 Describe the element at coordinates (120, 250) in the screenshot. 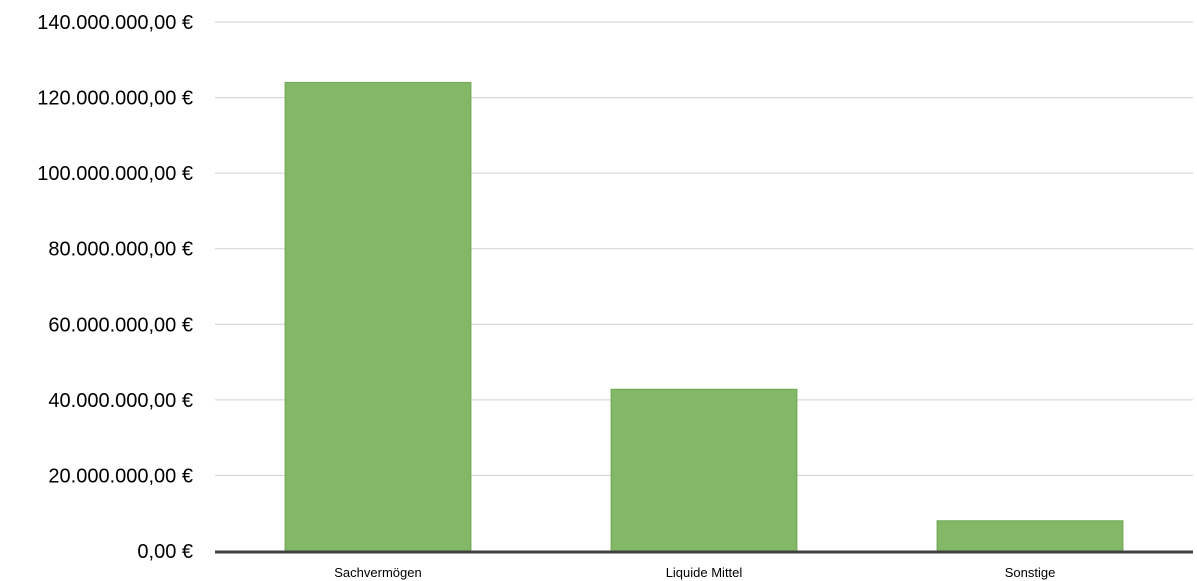

I see `y-tick-label: 80.000.000,00 €` at that location.